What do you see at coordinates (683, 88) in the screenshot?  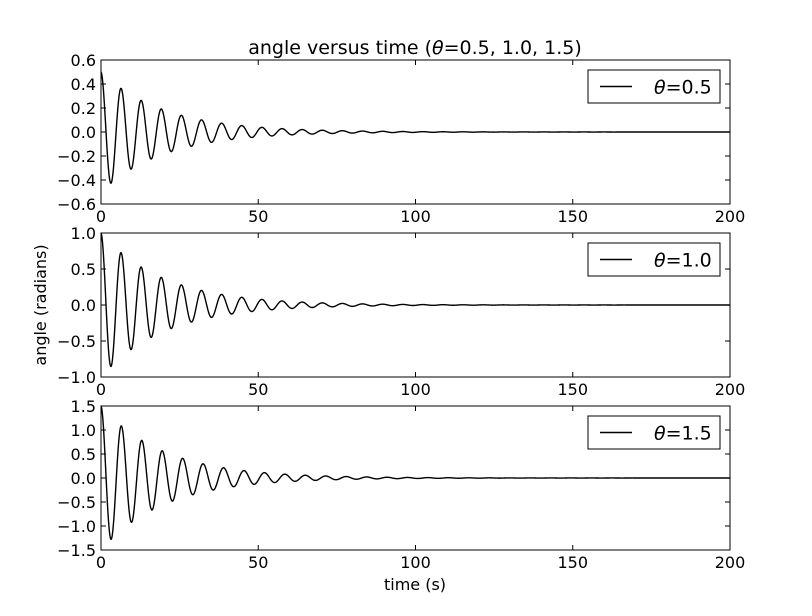 I see `legend-label: θ=0.5` at bounding box center [683, 88].